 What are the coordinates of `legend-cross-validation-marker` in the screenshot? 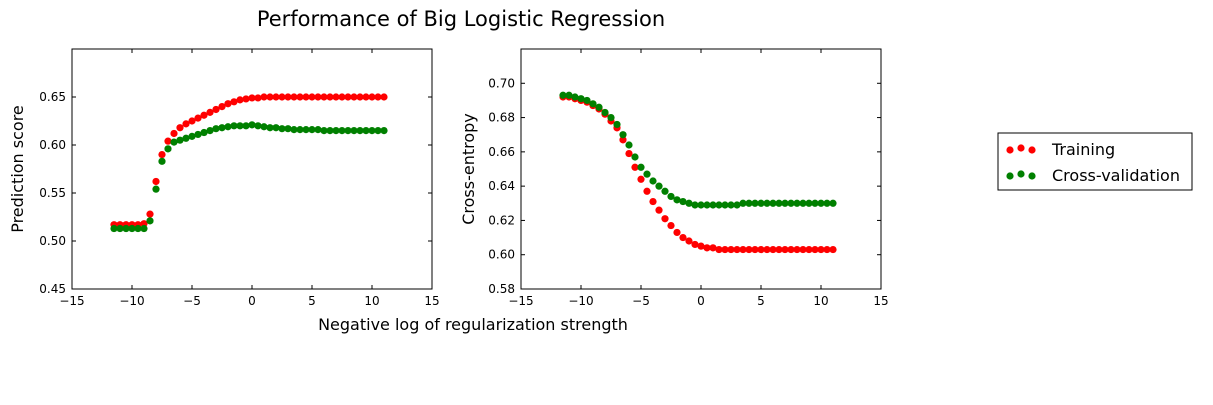 It's located at (1021, 174).